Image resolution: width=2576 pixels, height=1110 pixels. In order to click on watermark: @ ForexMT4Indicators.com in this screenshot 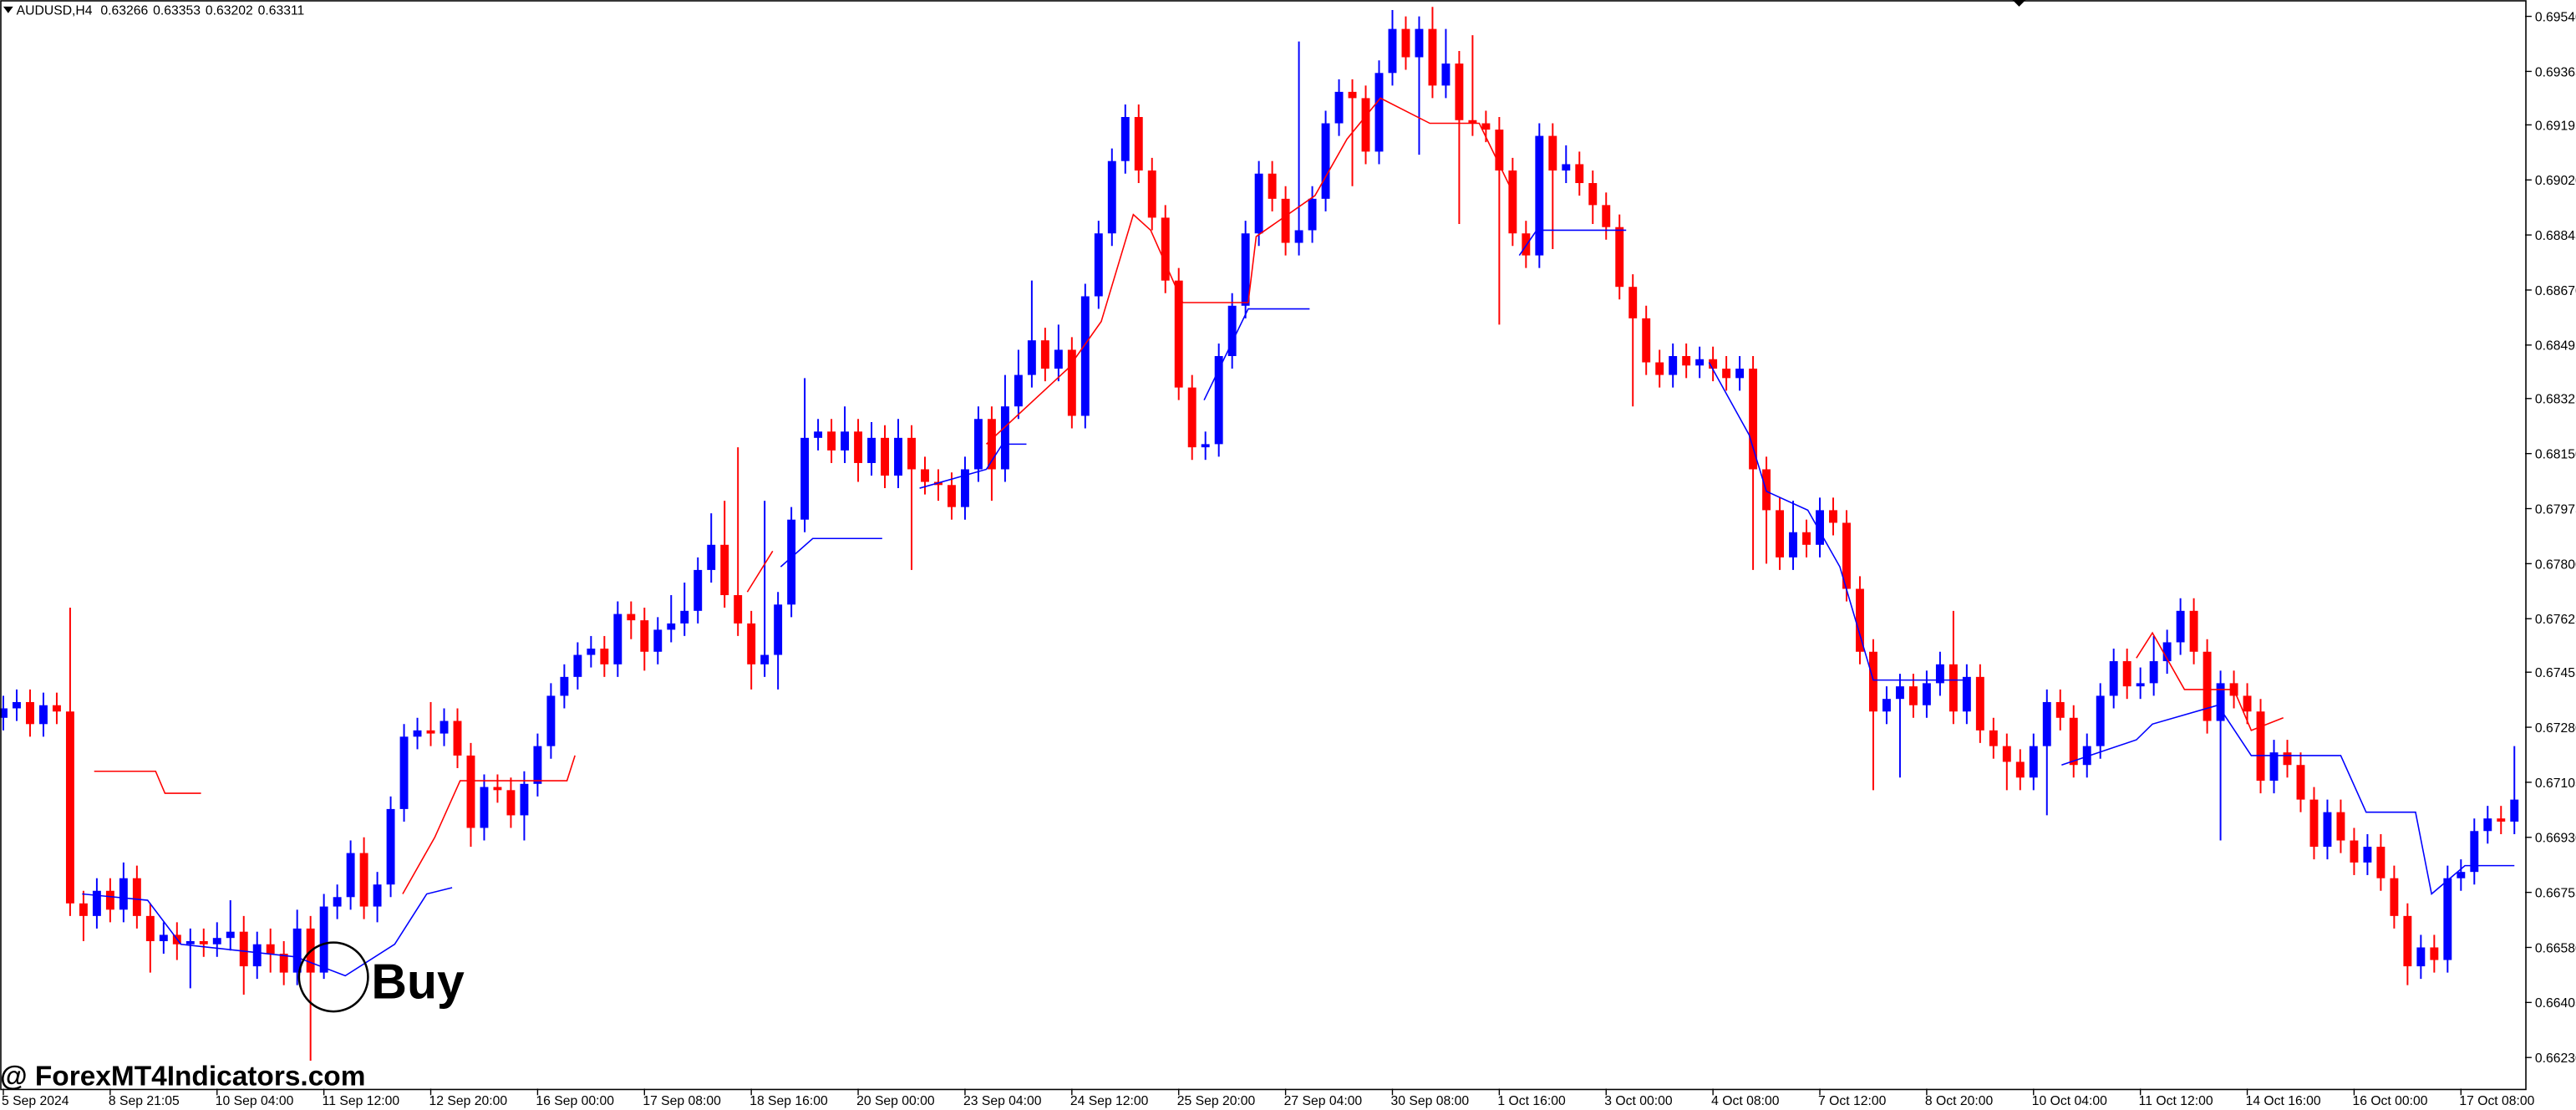, I will do `click(182, 1077)`.